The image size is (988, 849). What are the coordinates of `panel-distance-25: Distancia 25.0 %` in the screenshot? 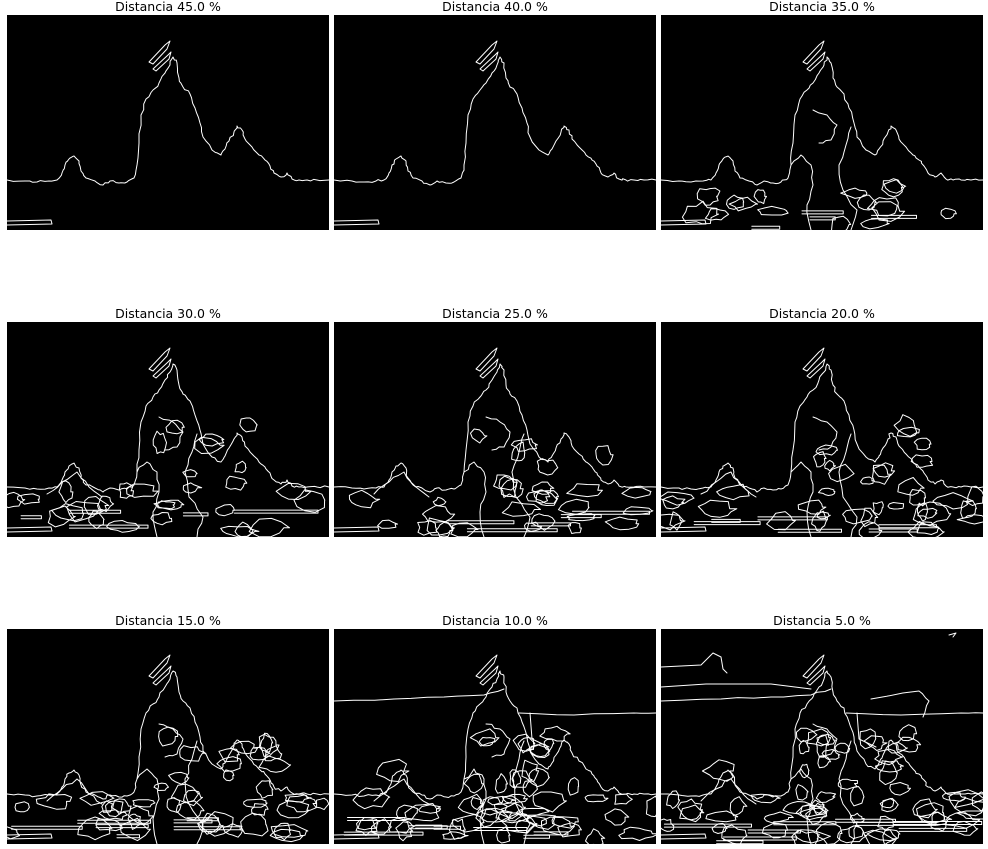 It's located at (495, 423).